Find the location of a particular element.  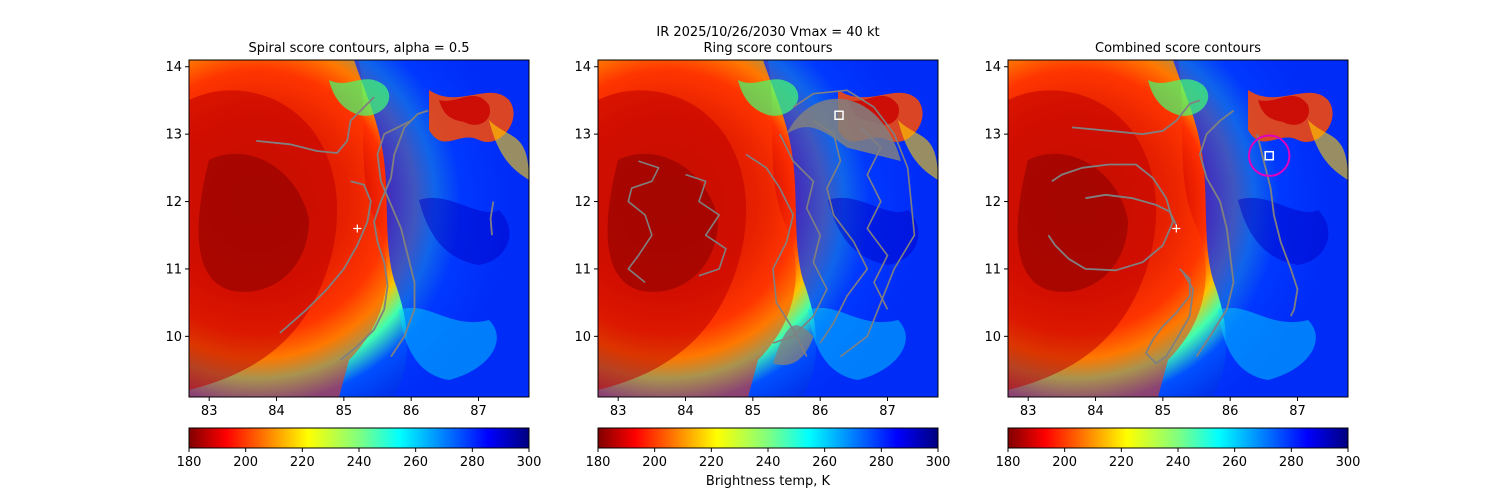

panel-title: Spiral score contours, alpha = 0.5 is located at coordinates (358, 48).